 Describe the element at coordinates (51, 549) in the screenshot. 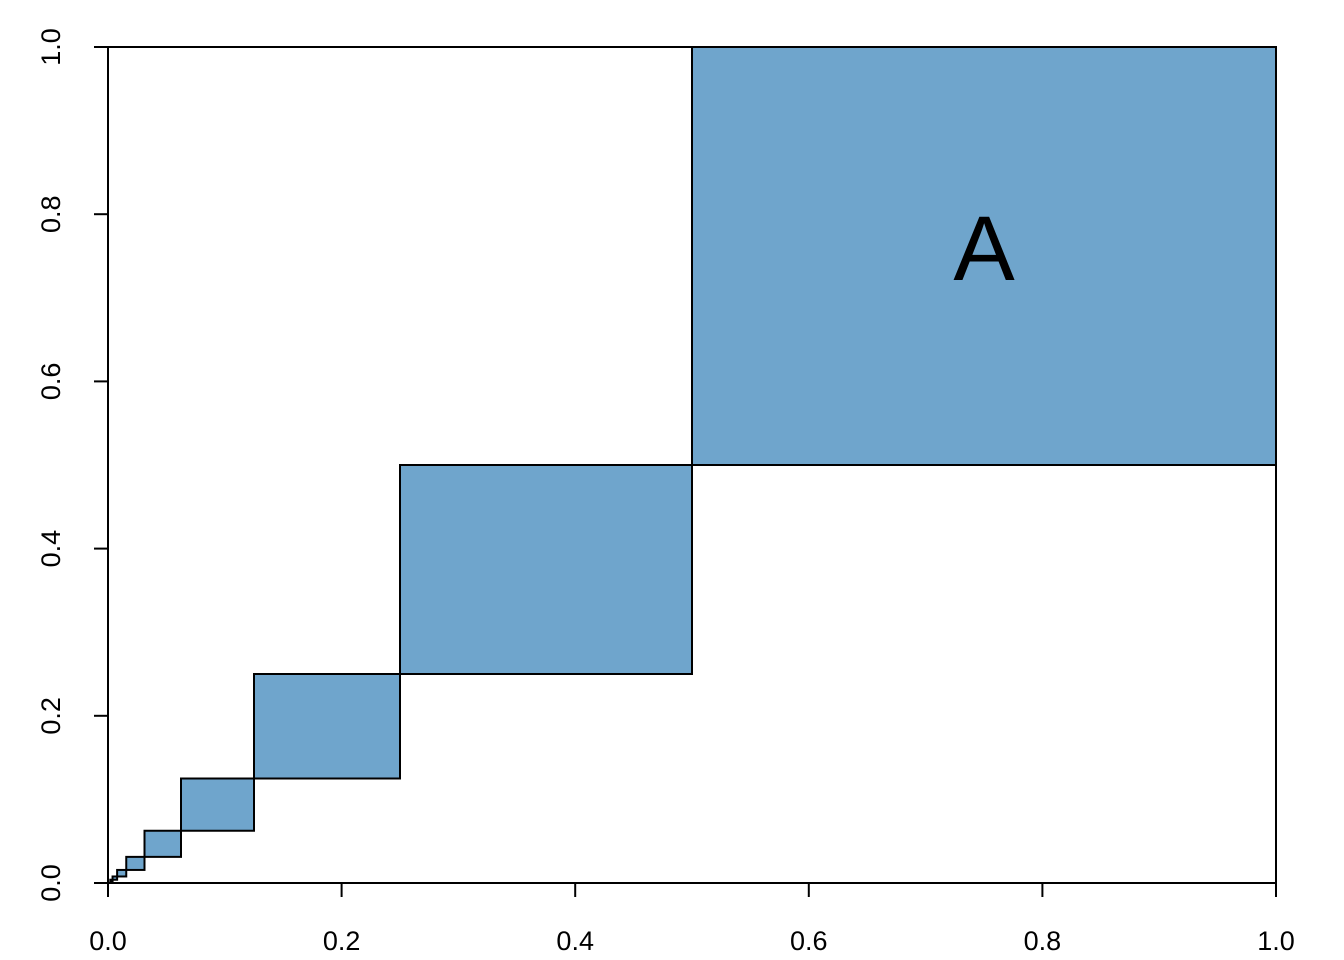

I see `y-tick-label: 0.4` at that location.